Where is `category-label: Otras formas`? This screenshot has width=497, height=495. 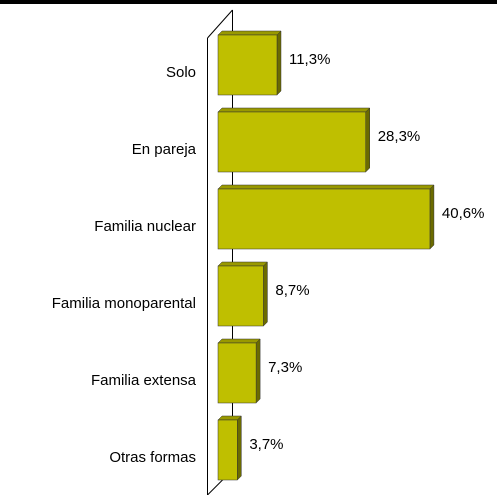 category-label: Otras formas is located at coordinates (152, 457).